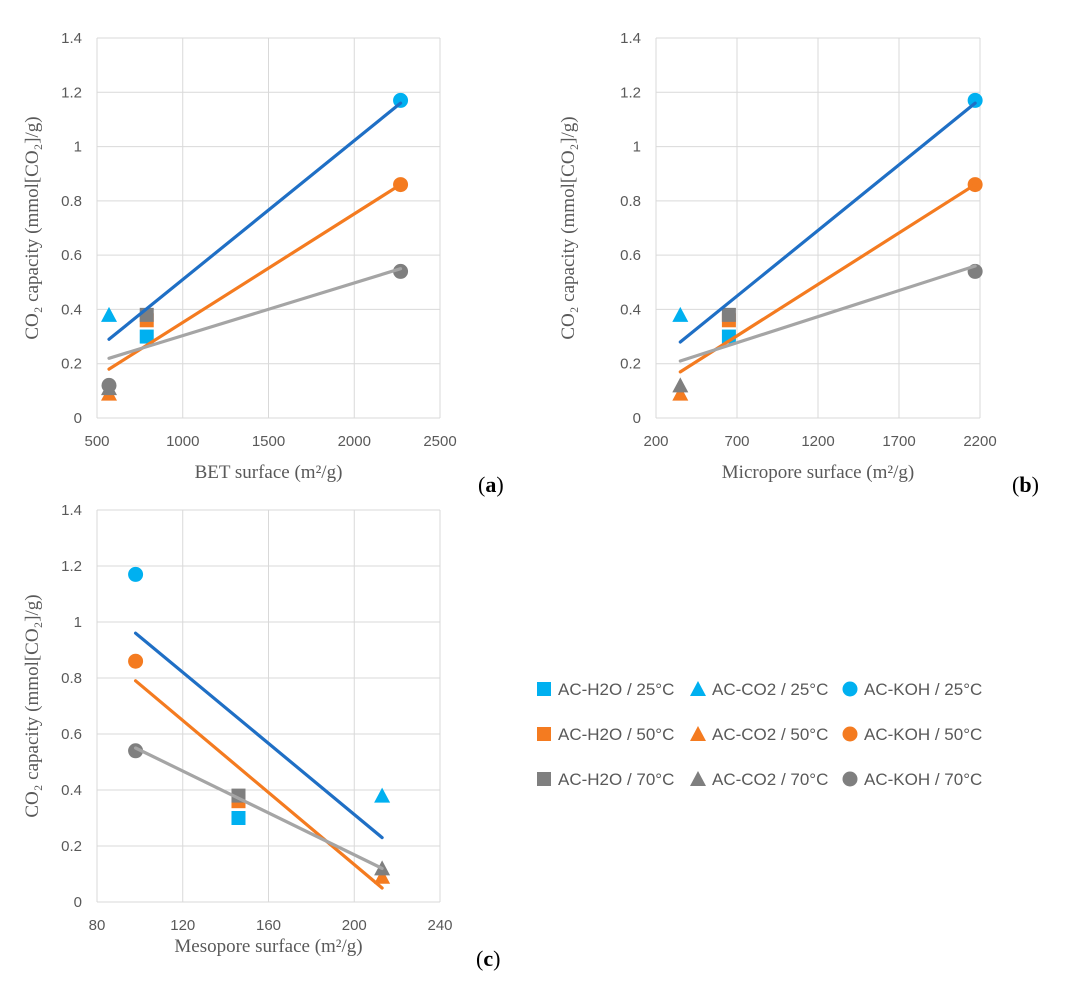 The height and width of the screenshot is (984, 1079). I want to click on panel-label-letter: b, so click(1025, 484).